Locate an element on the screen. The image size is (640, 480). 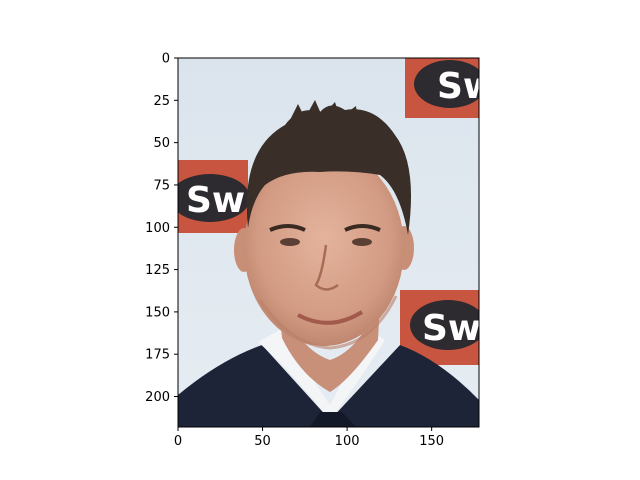
y-tick-label: 0 is located at coordinates (166, 59).